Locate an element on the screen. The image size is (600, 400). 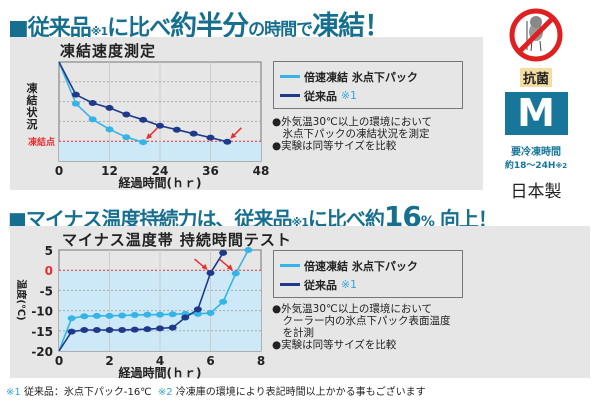
y-tick-label: -10 is located at coordinates (42, 312).